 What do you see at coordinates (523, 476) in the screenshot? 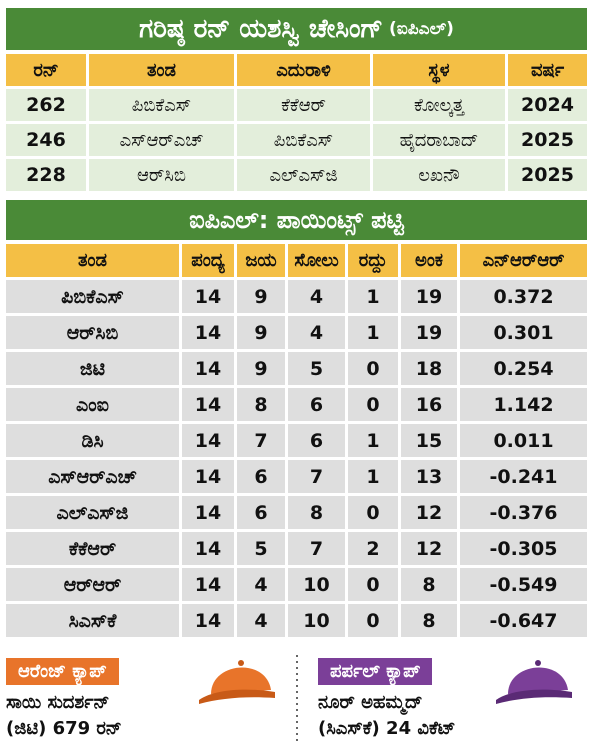
I see `table-cell: -0.241` at bounding box center [523, 476].